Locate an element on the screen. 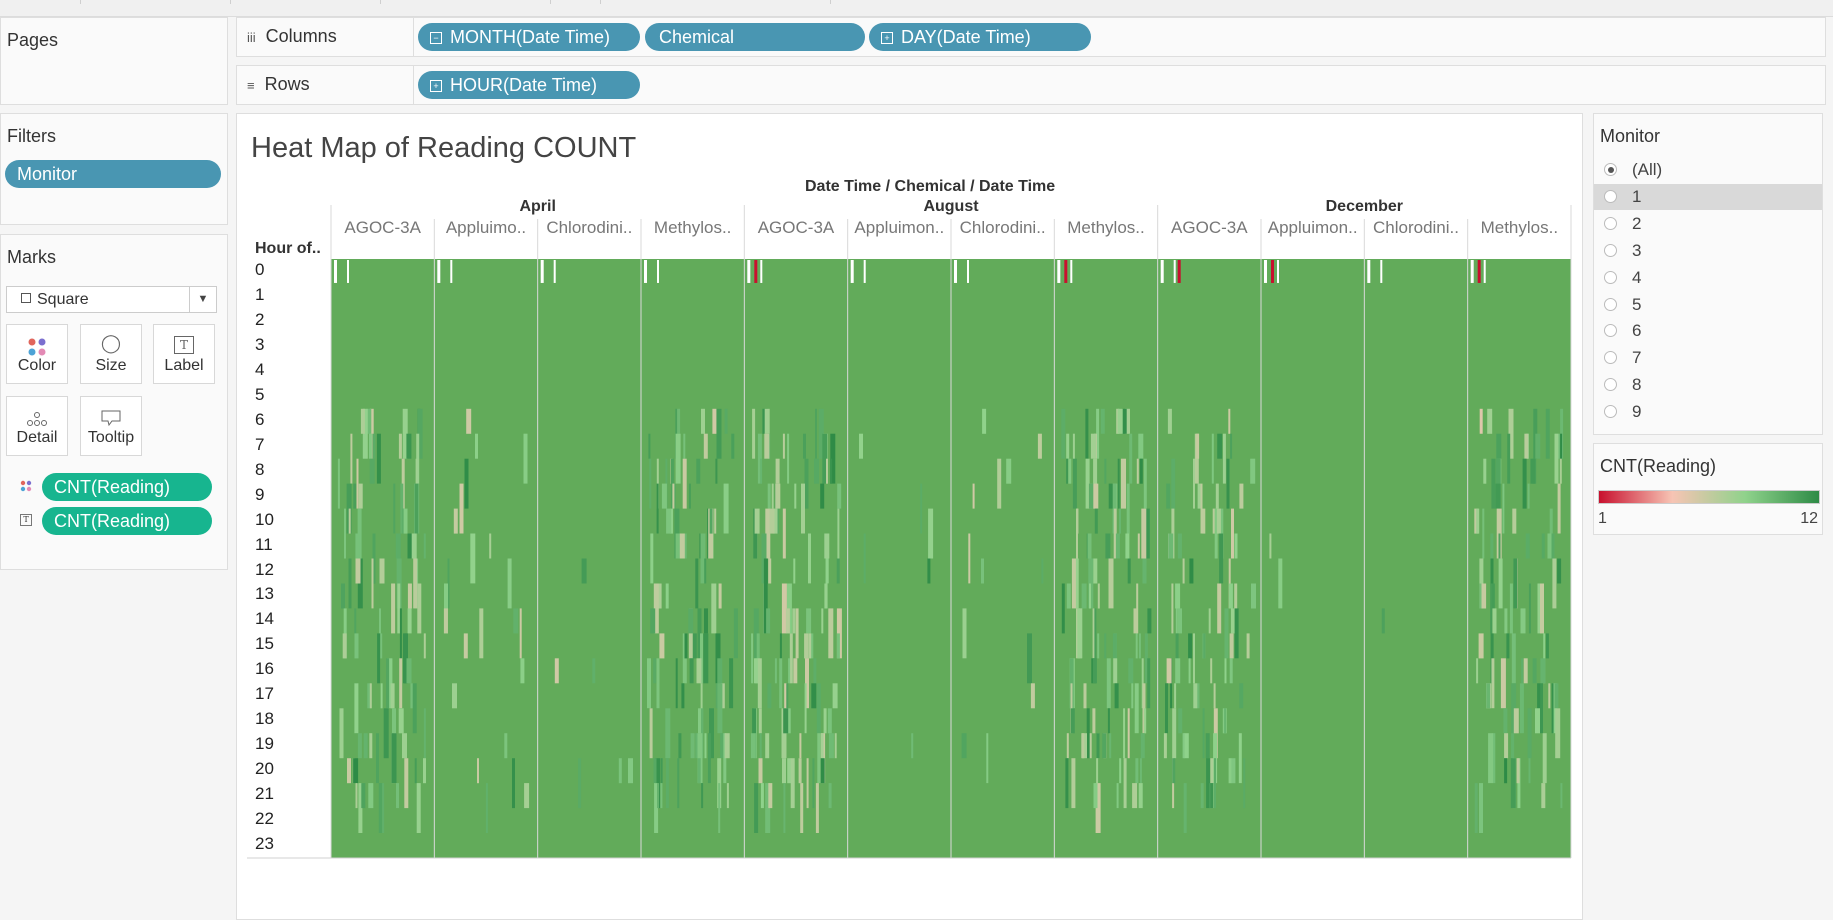  chemical-header: AGOC-3A is located at coordinates (1209, 227).